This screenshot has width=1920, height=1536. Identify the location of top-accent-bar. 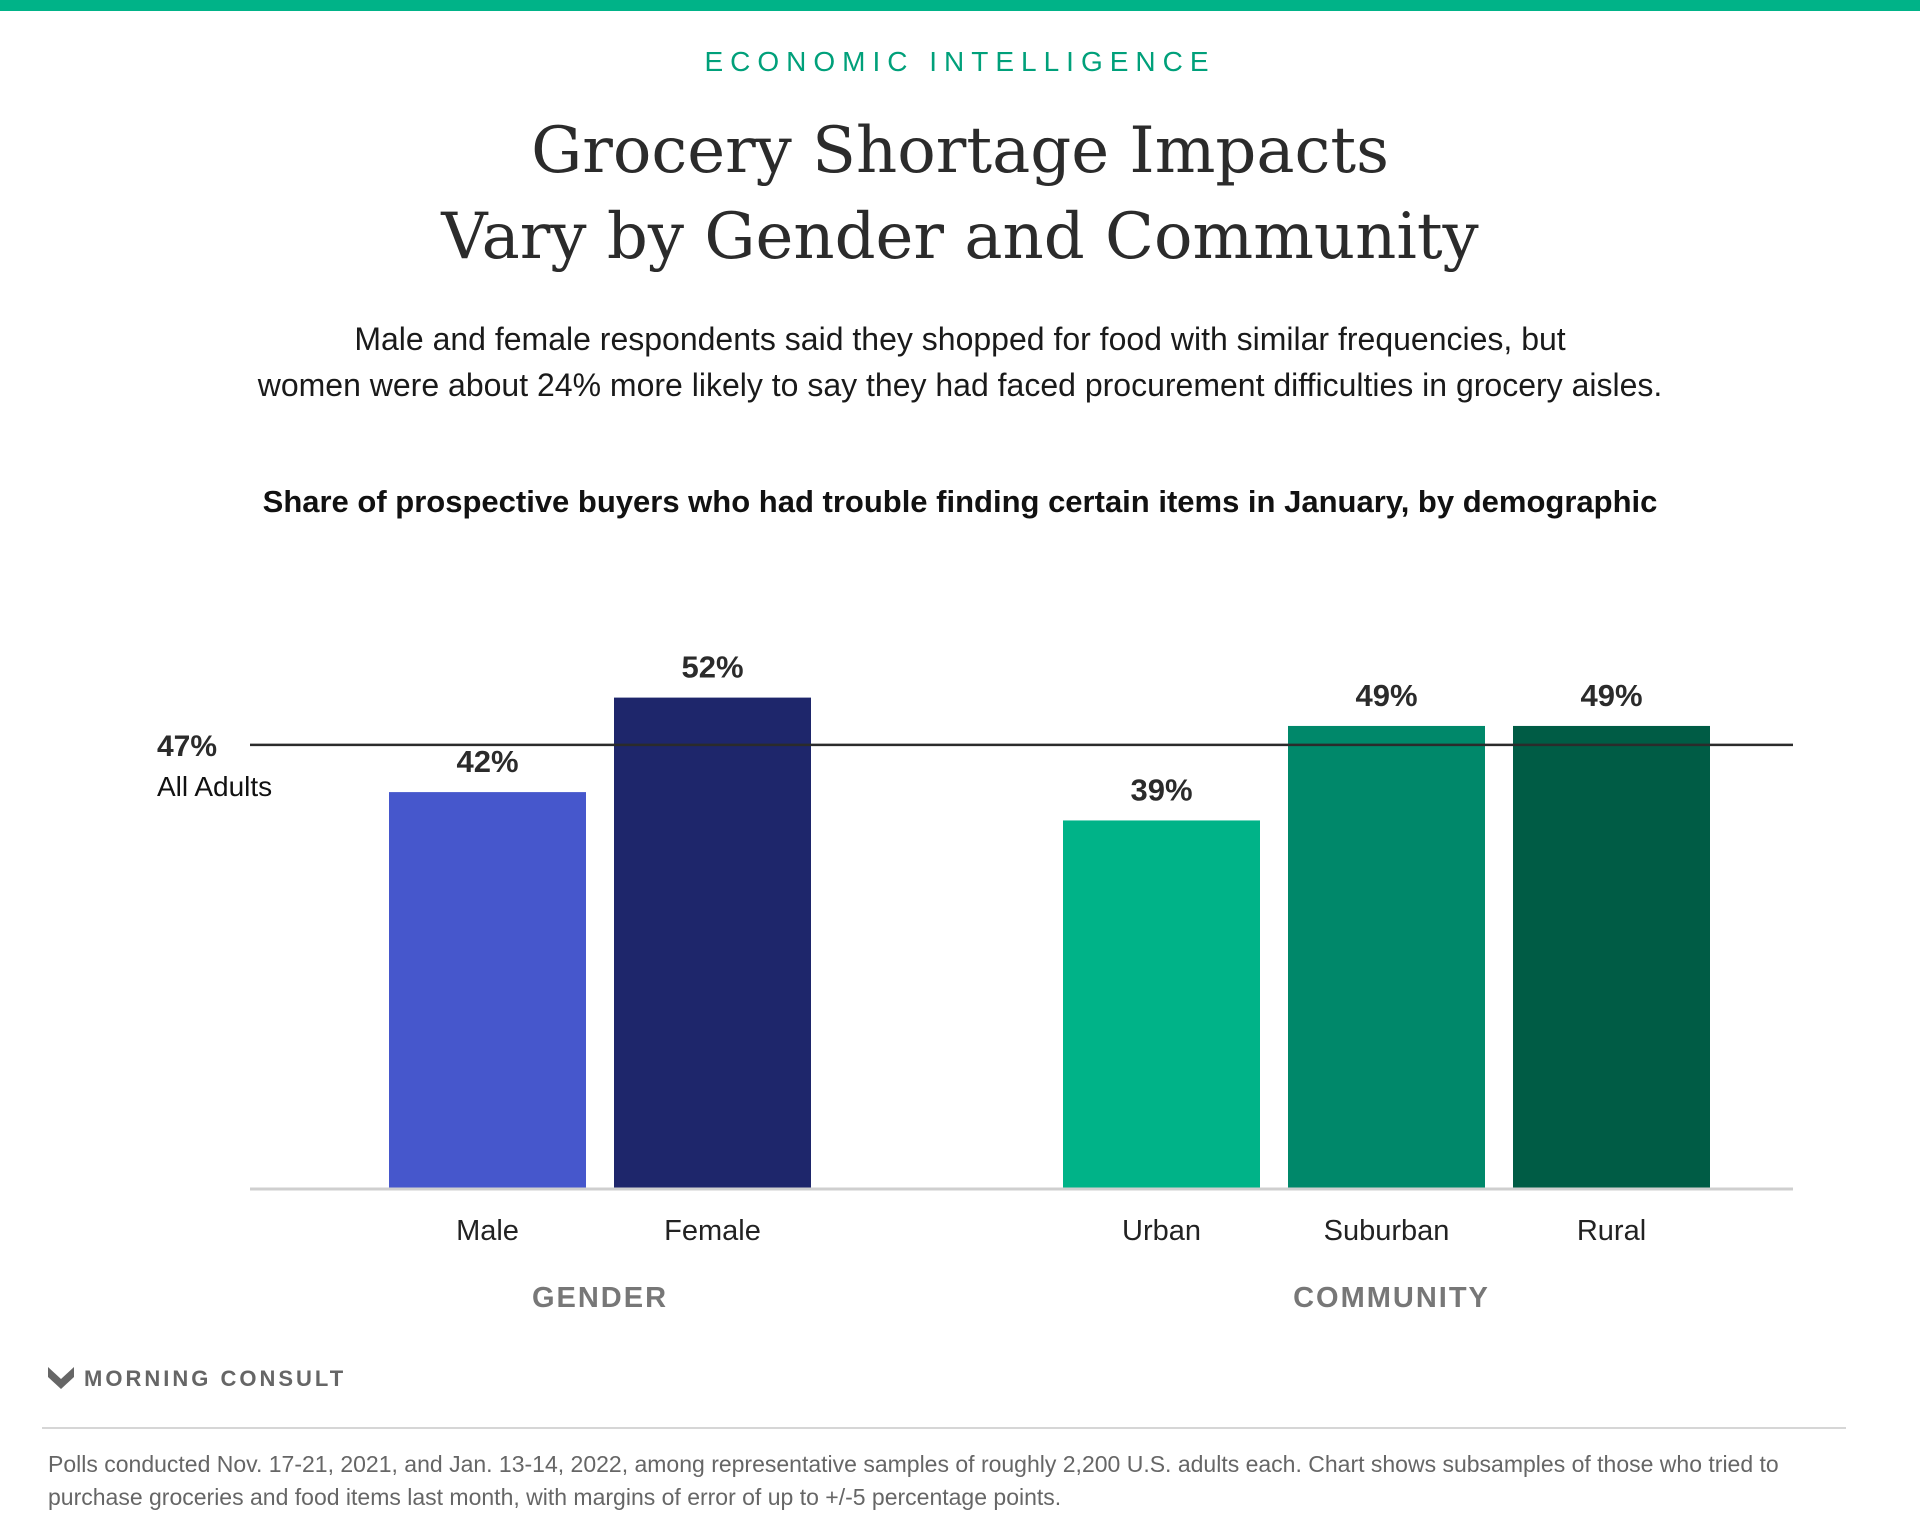
(960, 5).